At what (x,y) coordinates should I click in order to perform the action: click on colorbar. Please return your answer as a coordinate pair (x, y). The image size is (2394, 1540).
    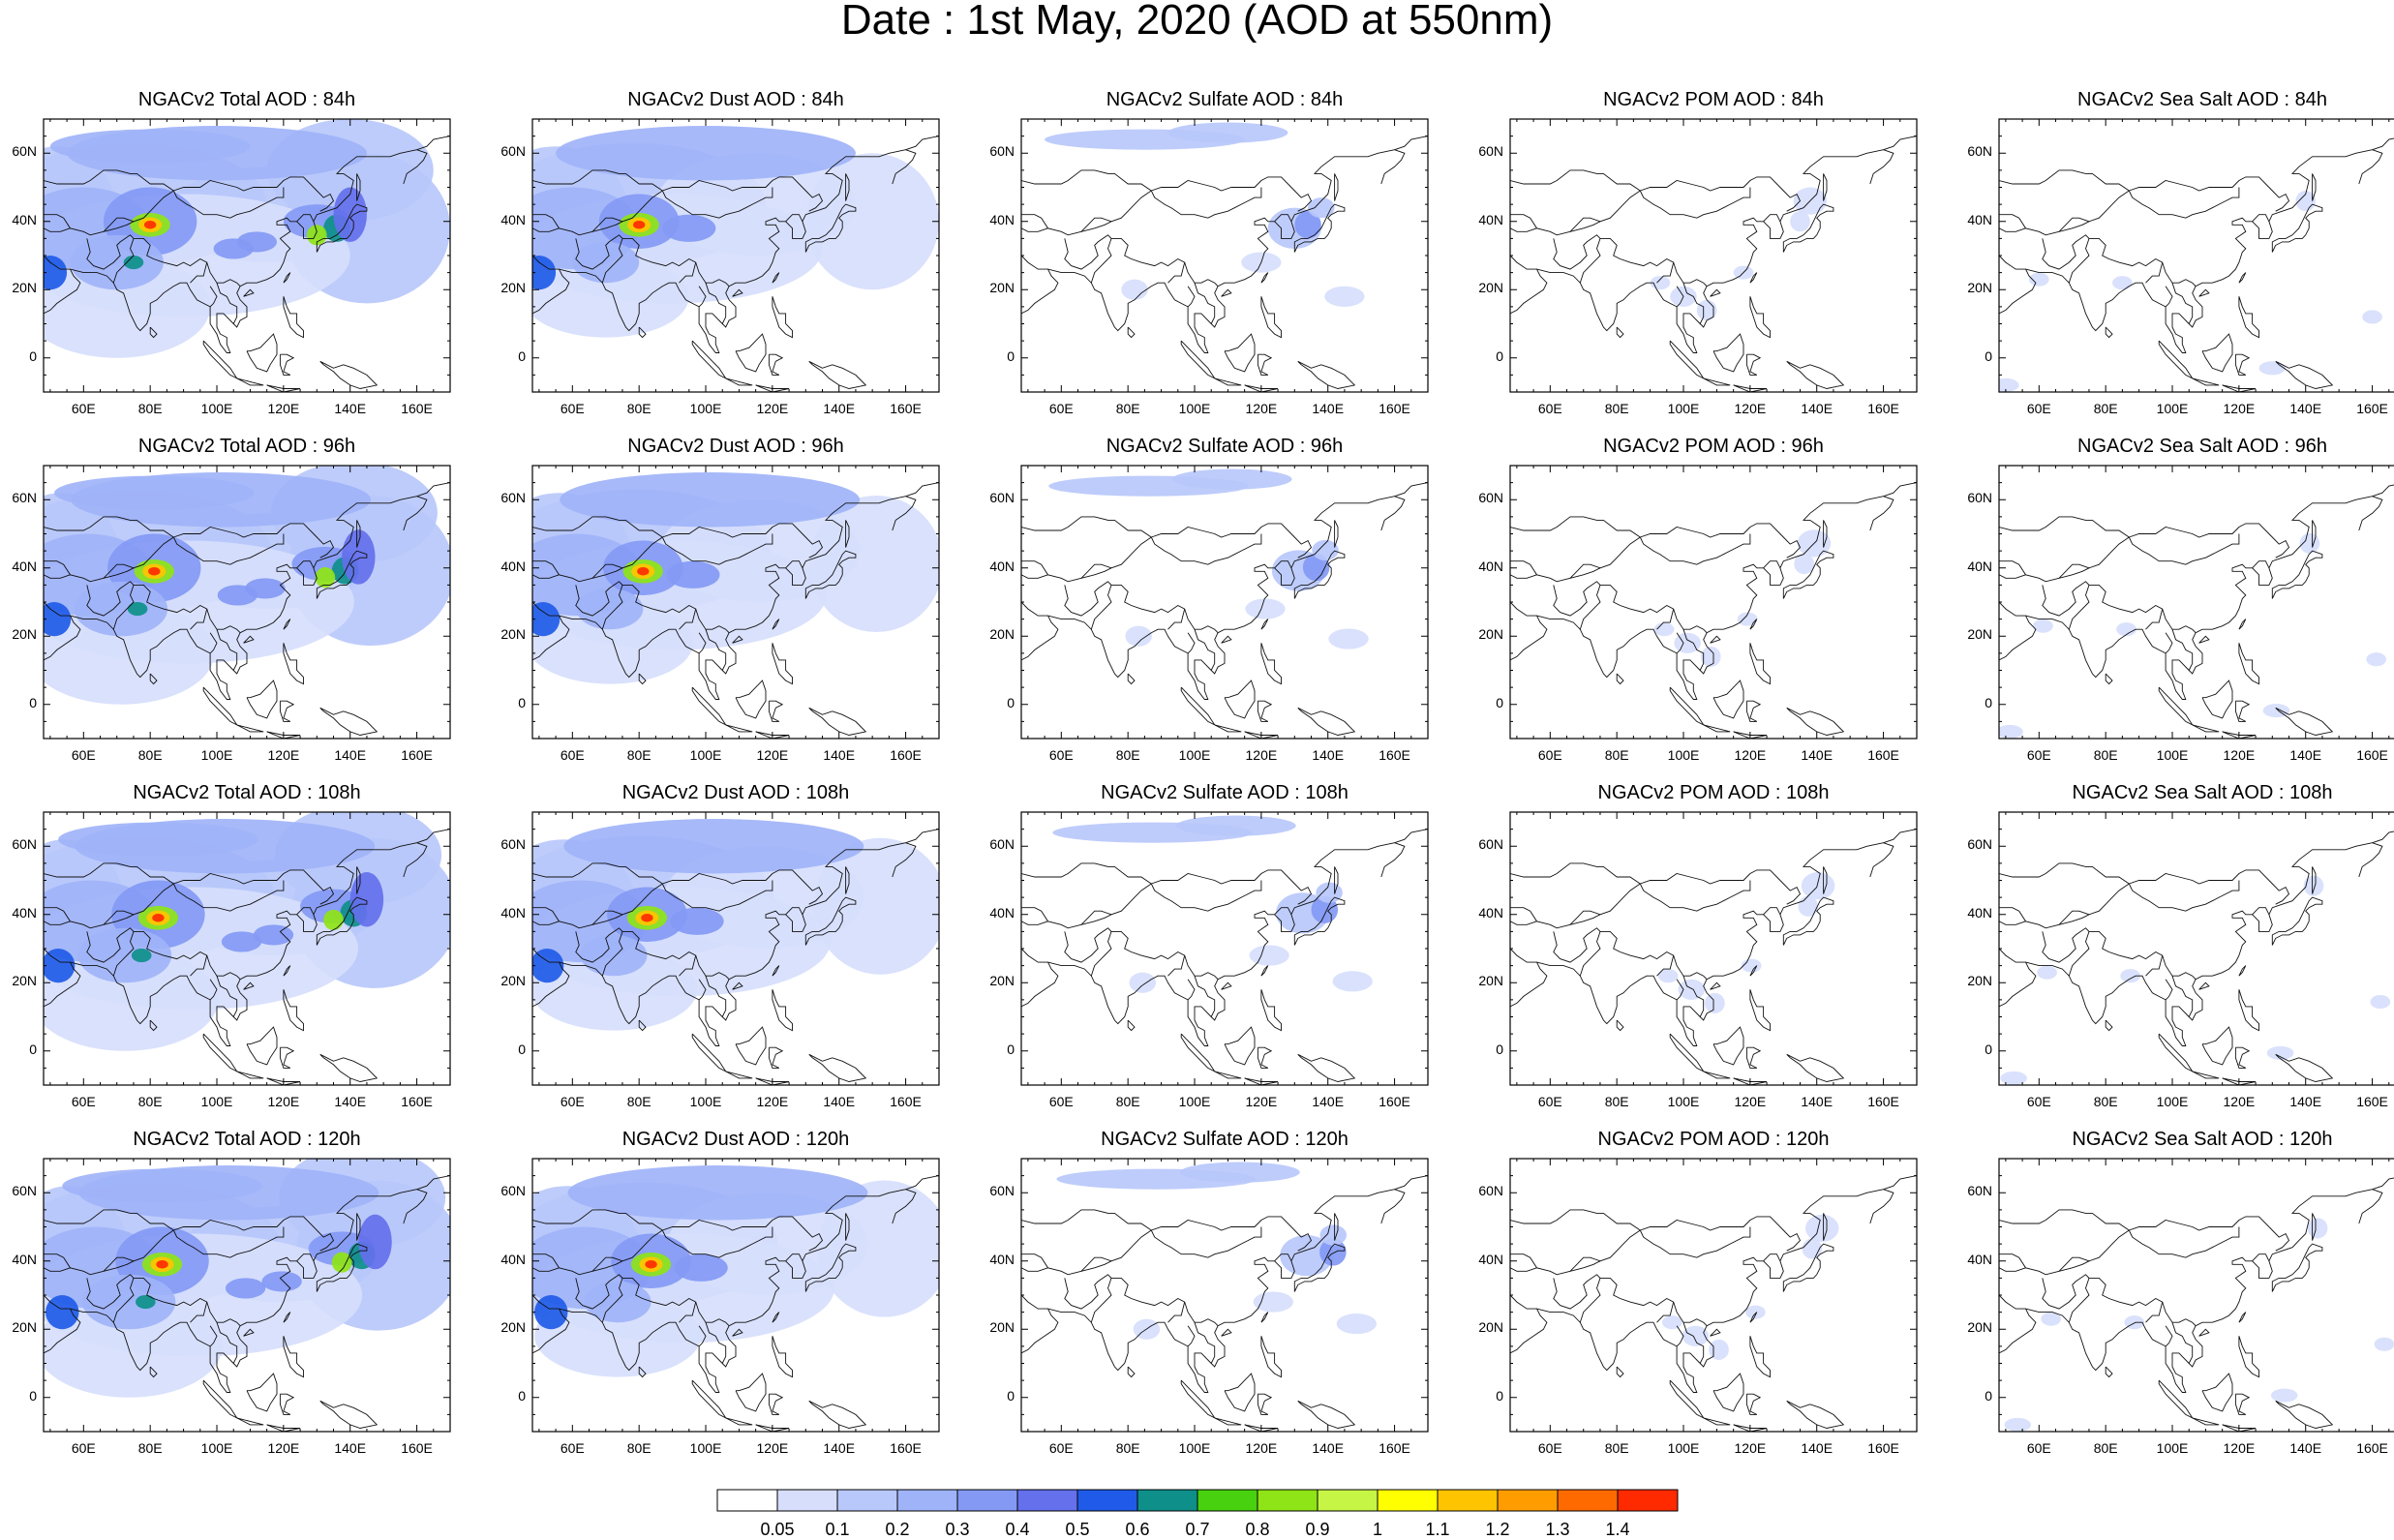
    Looking at the image, I should click on (1197, 1500).